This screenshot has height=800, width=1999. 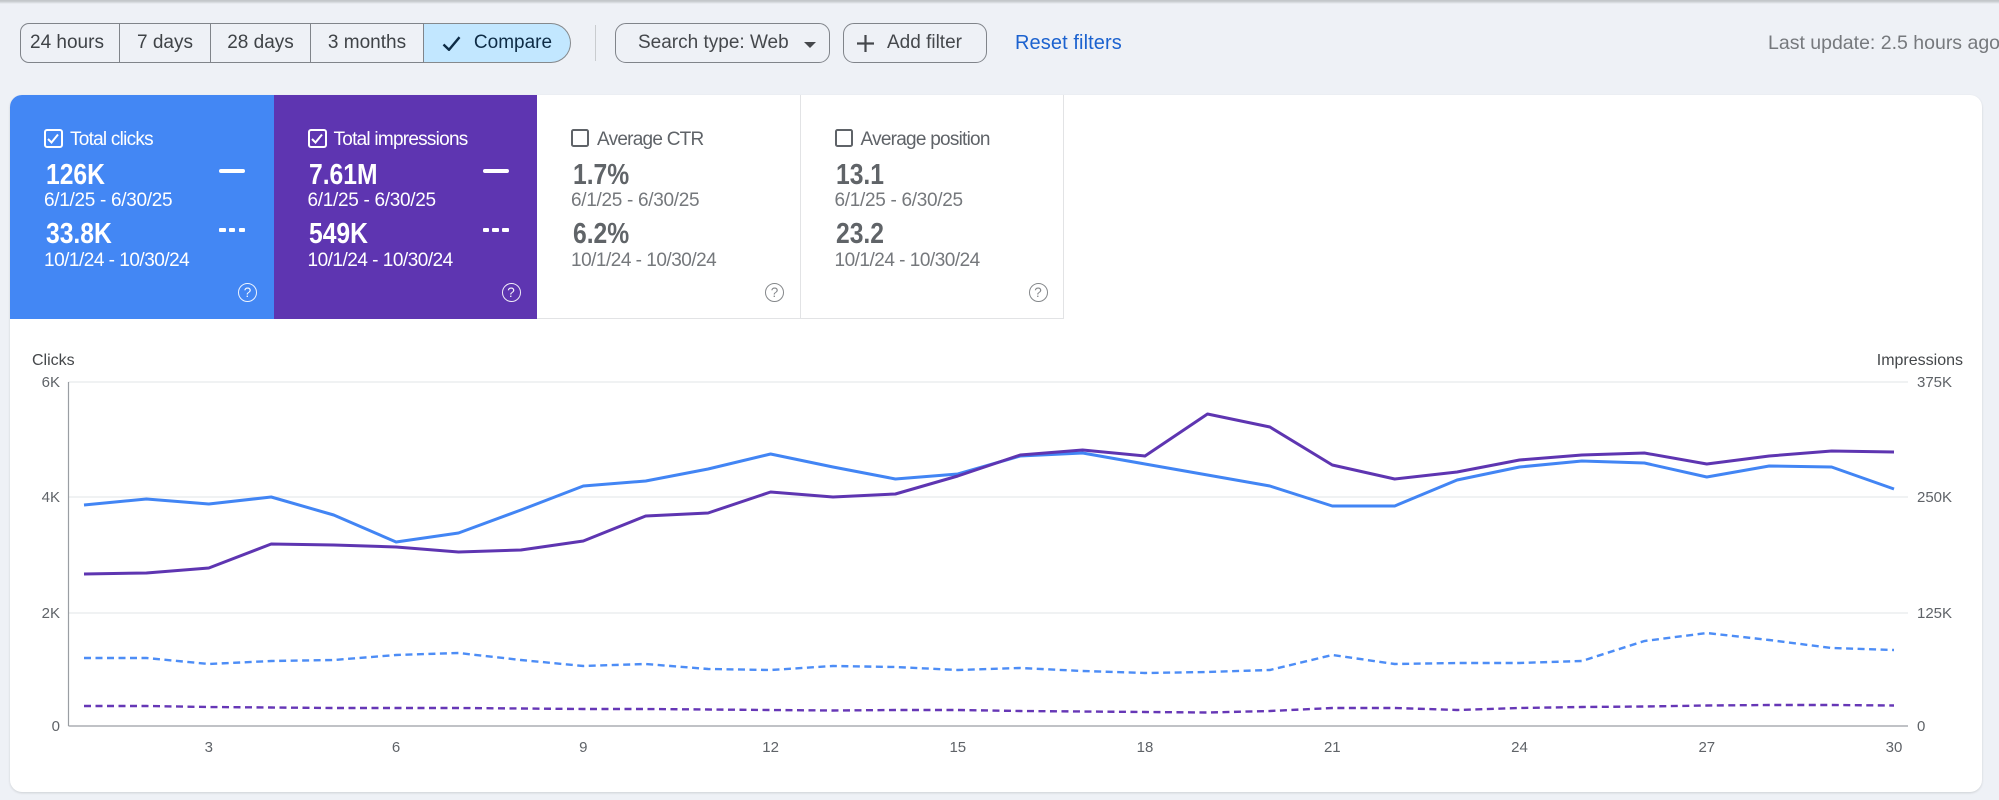 What do you see at coordinates (1934, 613) in the screenshot?
I see `svg-text: 125K` at bounding box center [1934, 613].